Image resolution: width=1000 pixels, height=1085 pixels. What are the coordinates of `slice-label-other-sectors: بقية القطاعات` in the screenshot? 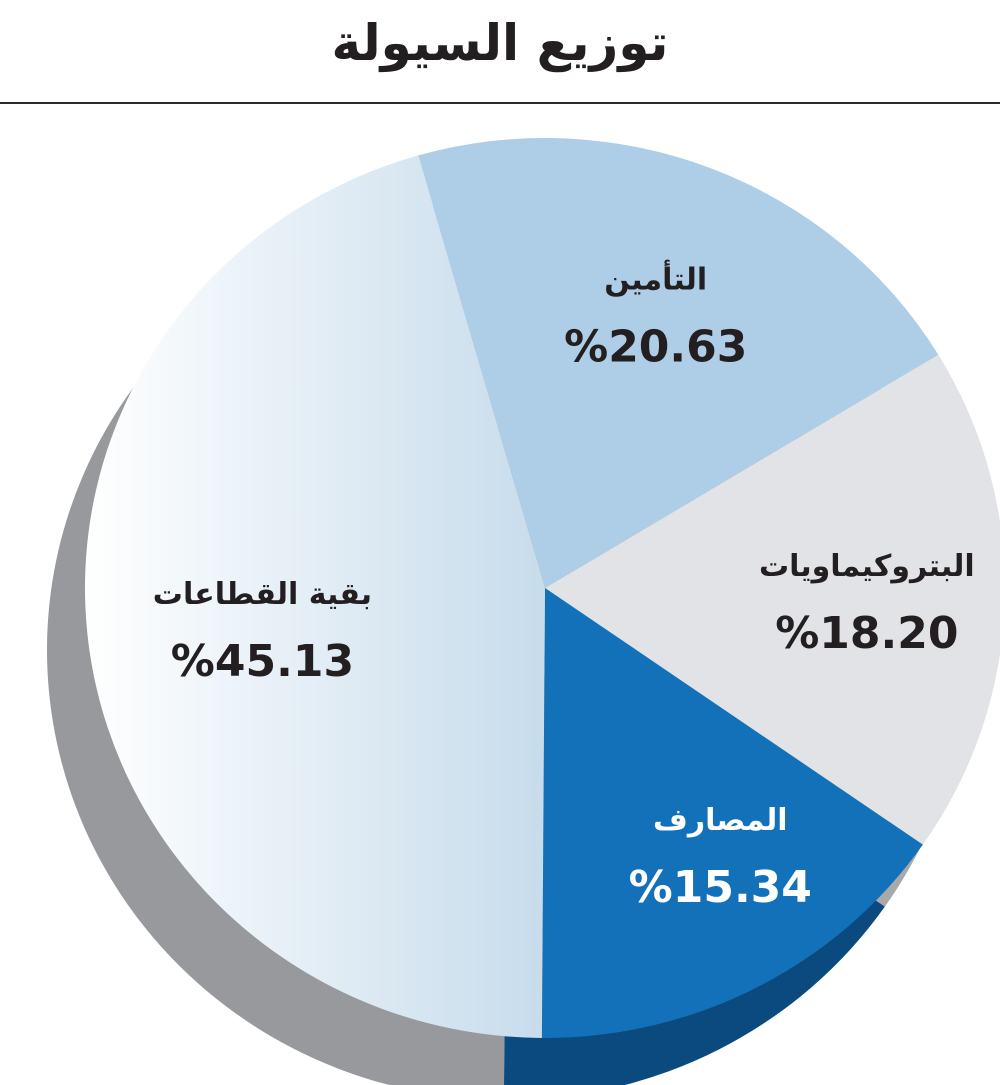 It's located at (262, 594).